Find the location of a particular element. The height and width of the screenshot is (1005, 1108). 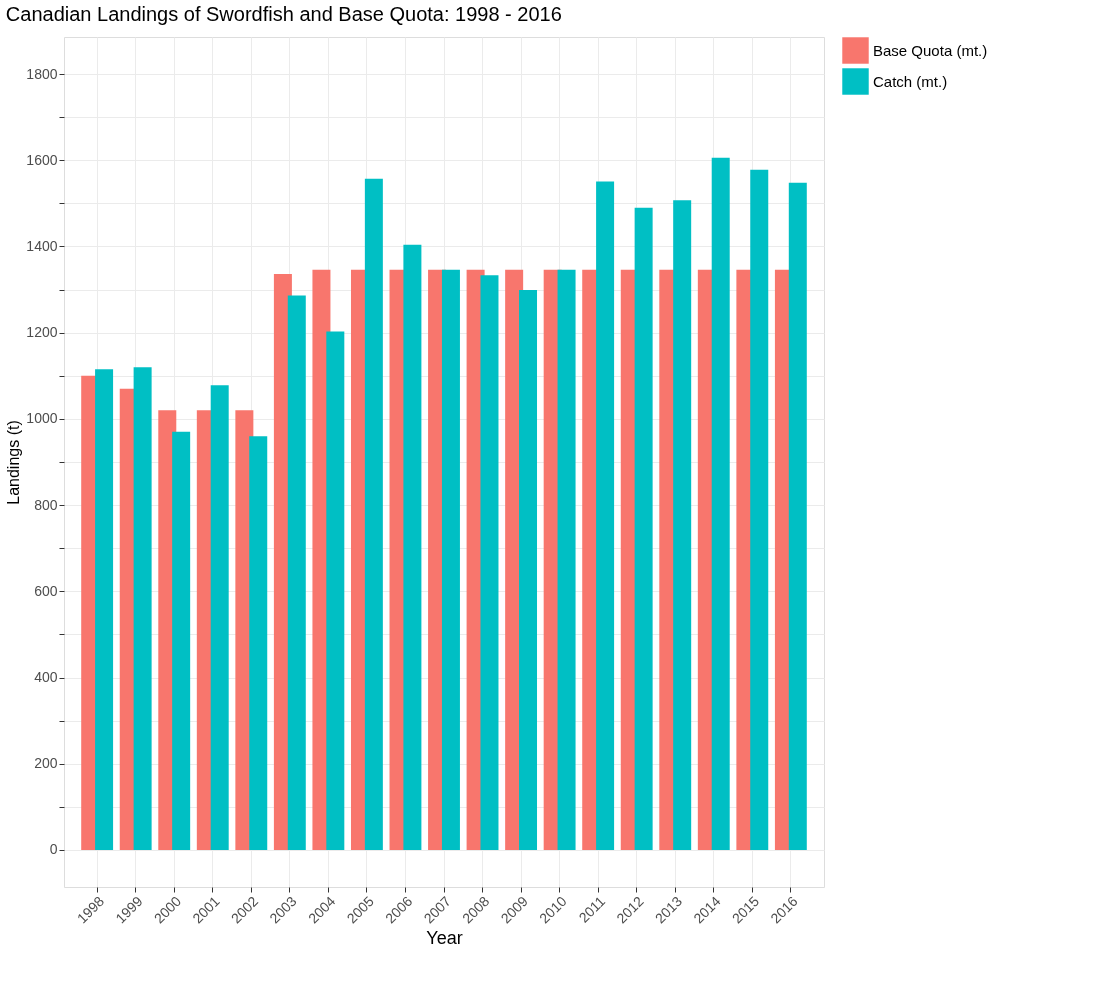

y-axis-title: Landings (t) is located at coordinates (14, 462).